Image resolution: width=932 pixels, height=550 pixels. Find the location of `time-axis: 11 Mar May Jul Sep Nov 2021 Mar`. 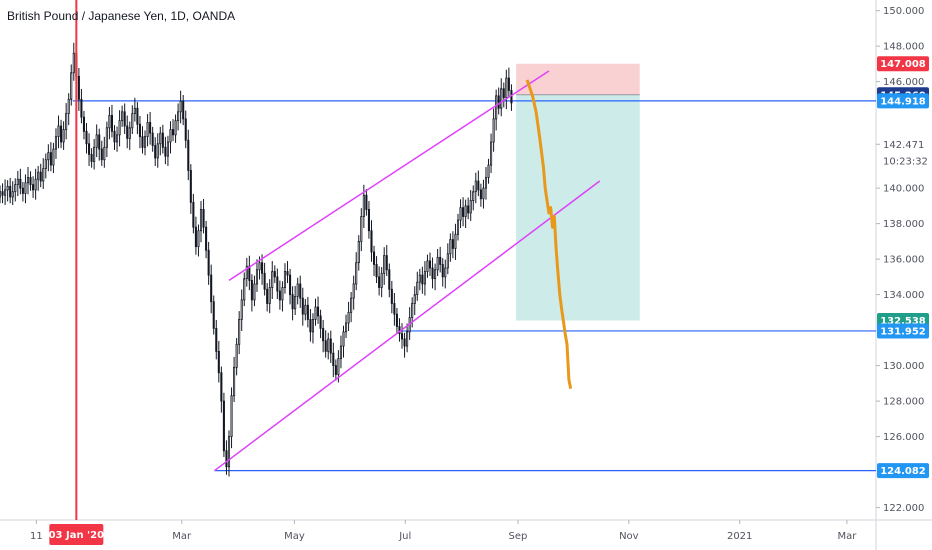

time-axis: 11 Mar May Jul Sep Nov 2021 Mar is located at coordinates (443, 531).